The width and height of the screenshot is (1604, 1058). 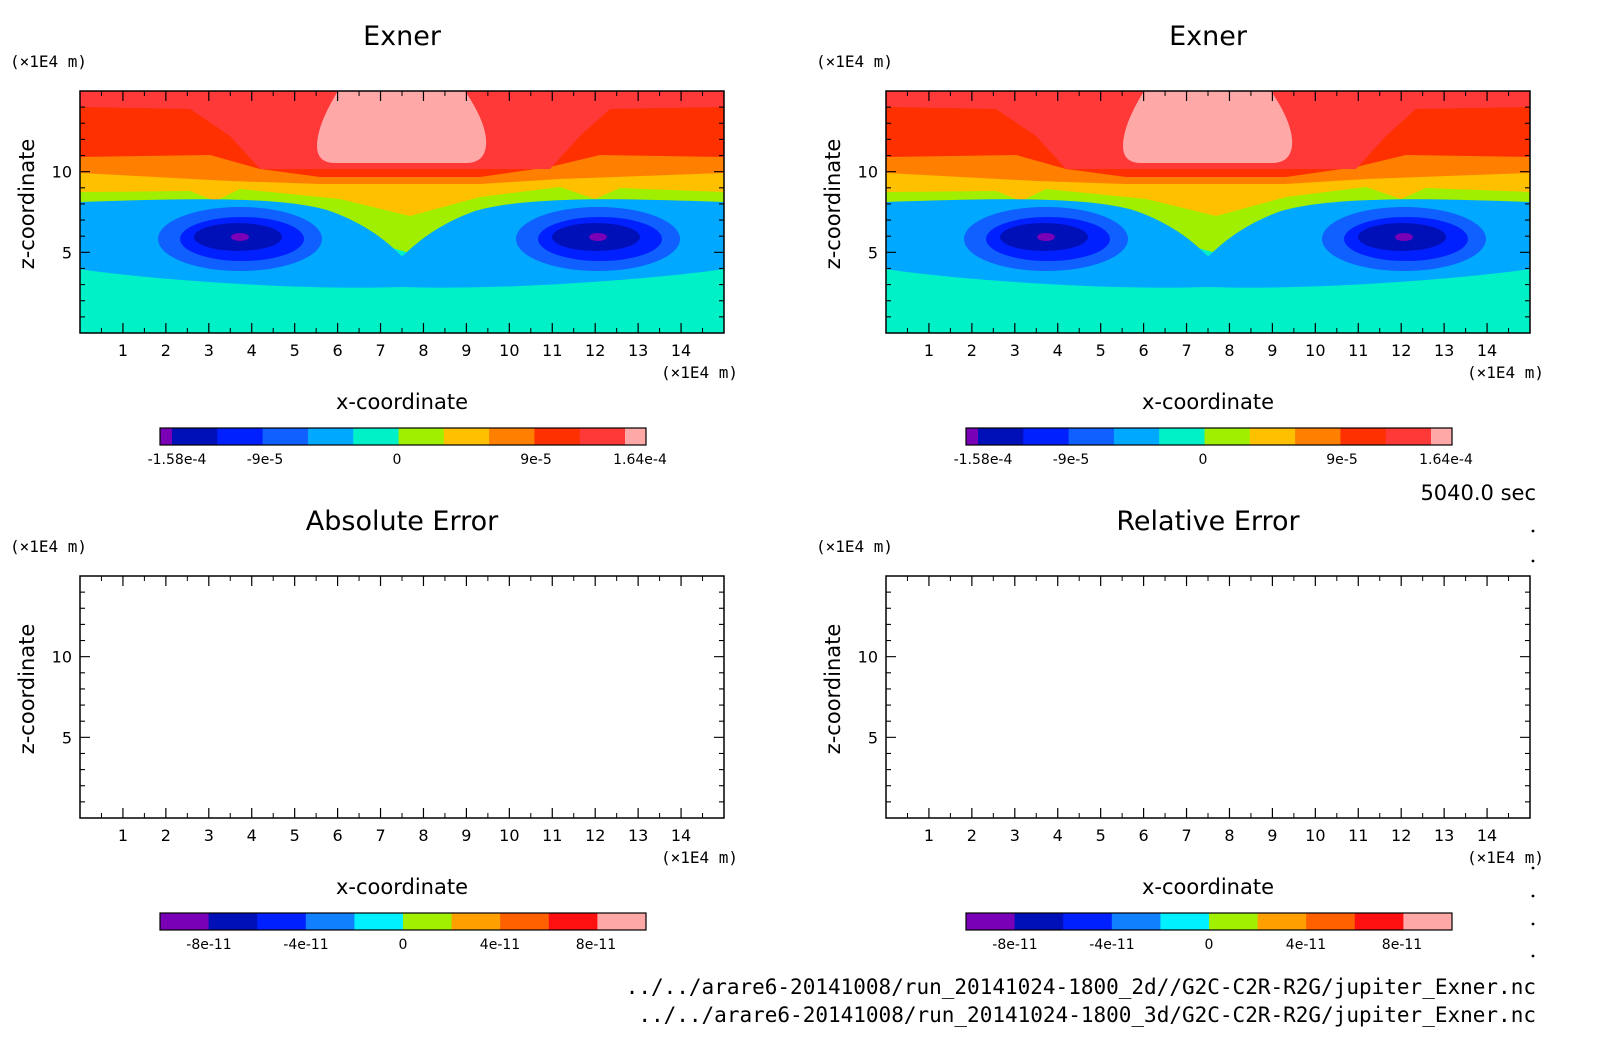 I want to click on colorbar-label: 1.64e-4, so click(x=640, y=460).